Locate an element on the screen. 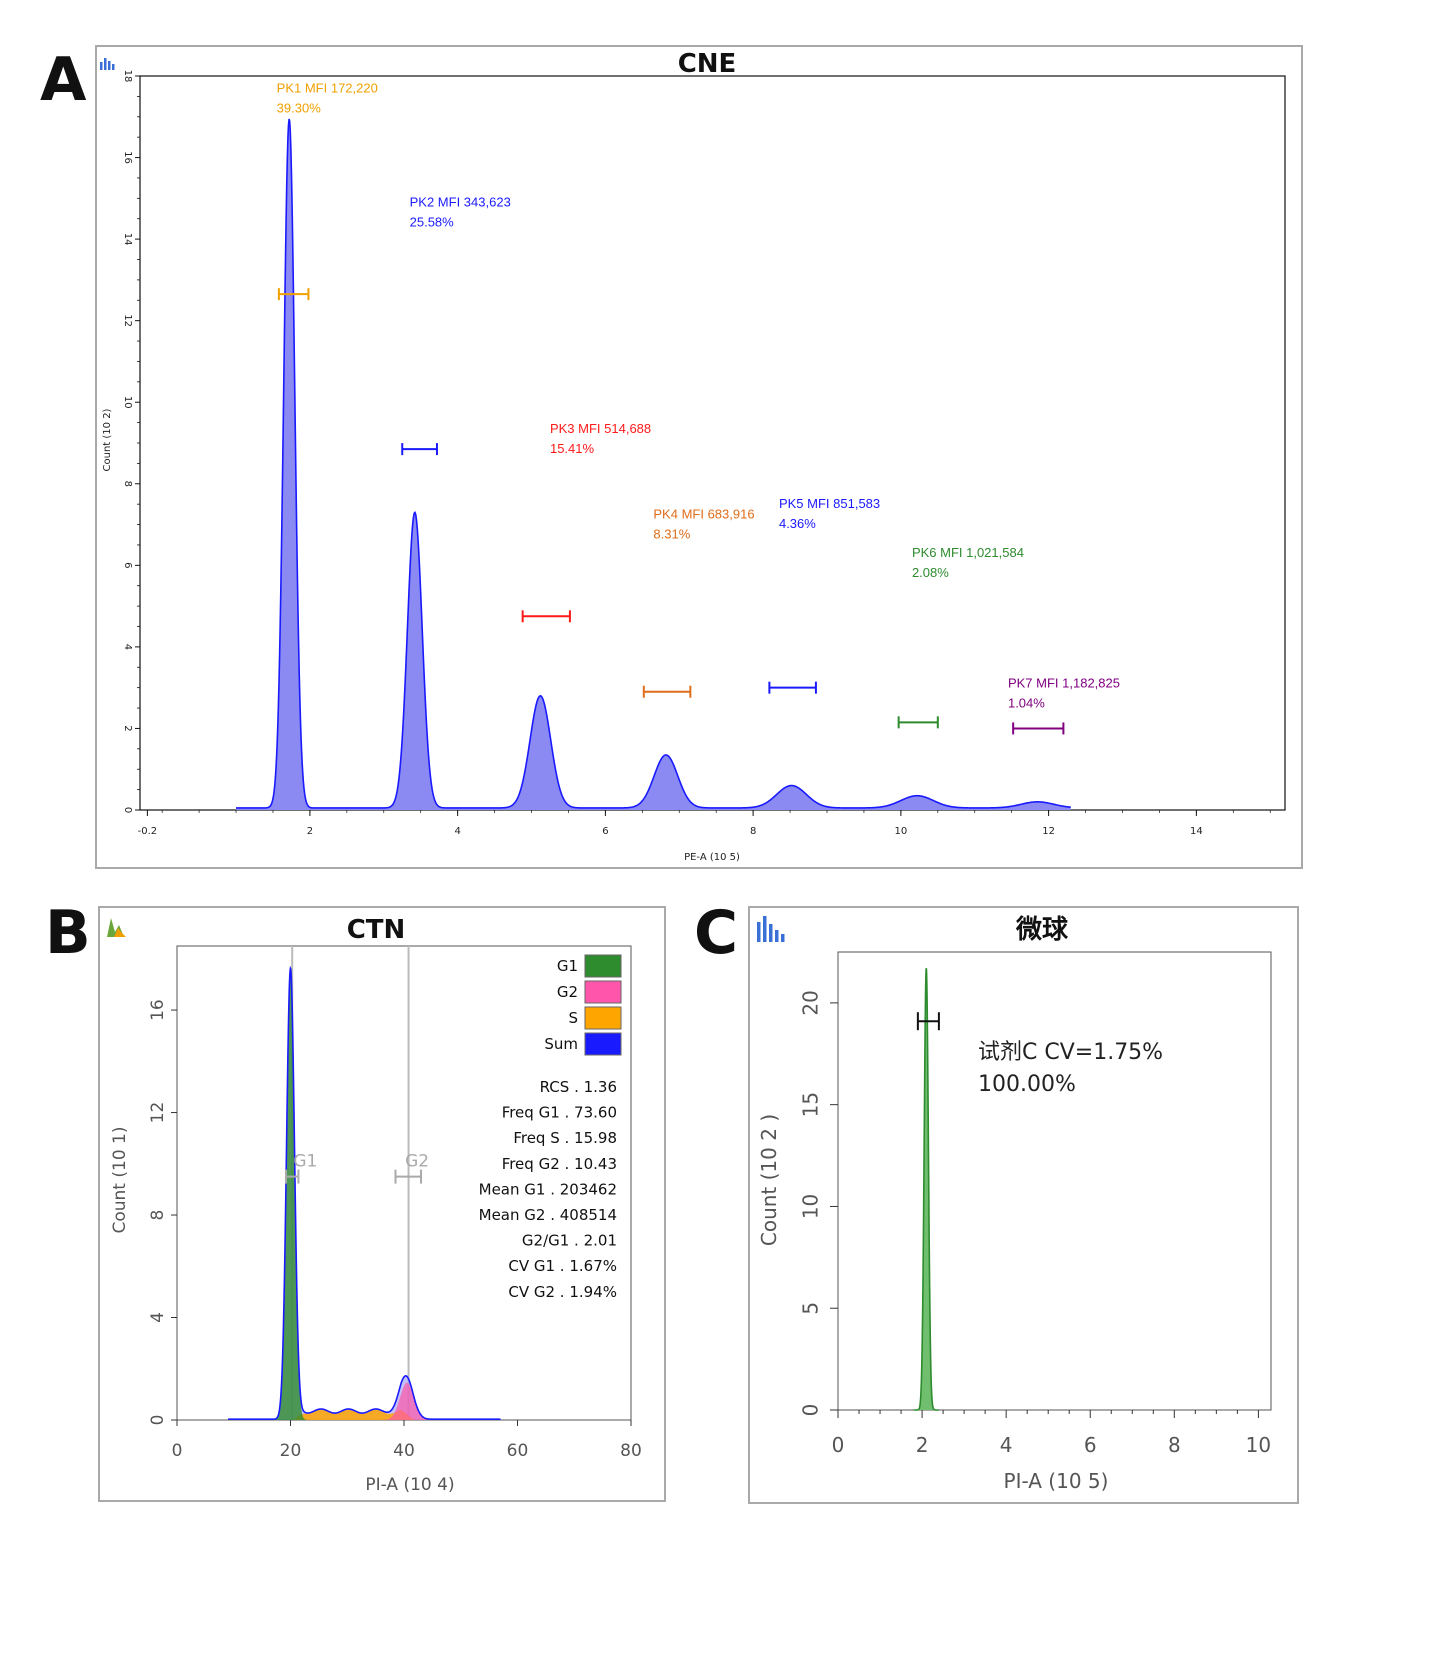 The image size is (1432, 1662). x-tick-label-c: 8 is located at coordinates (1174, 1445).